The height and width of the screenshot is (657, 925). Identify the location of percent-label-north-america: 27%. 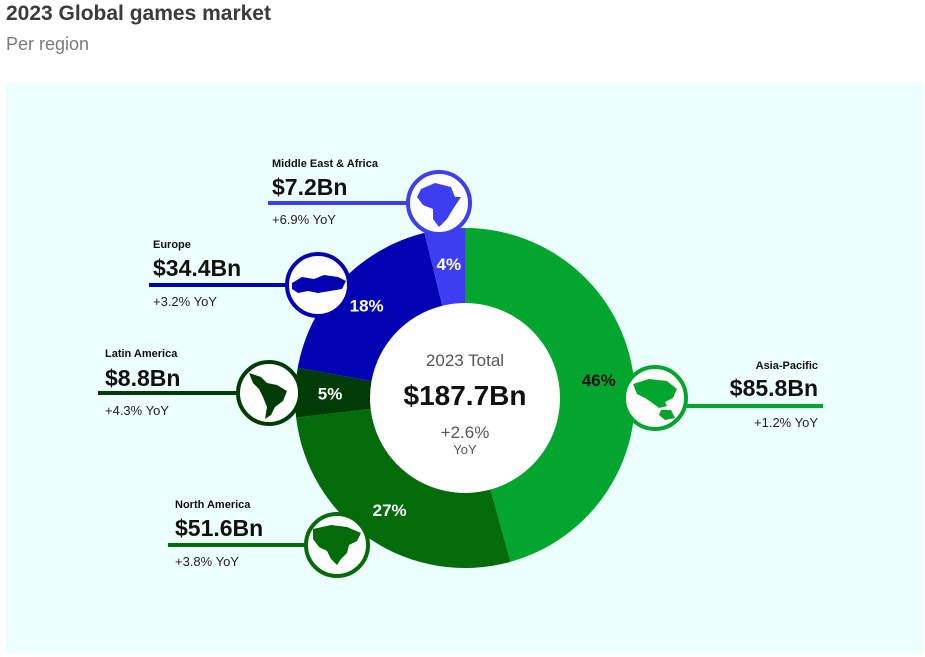
(390, 510).